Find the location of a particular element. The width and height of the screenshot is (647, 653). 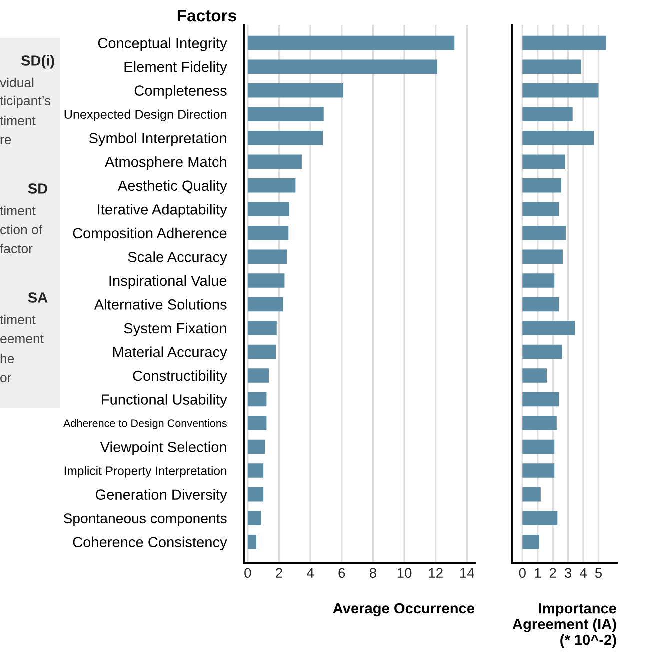

y-tick-label: Constructibility is located at coordinates (180, 377).